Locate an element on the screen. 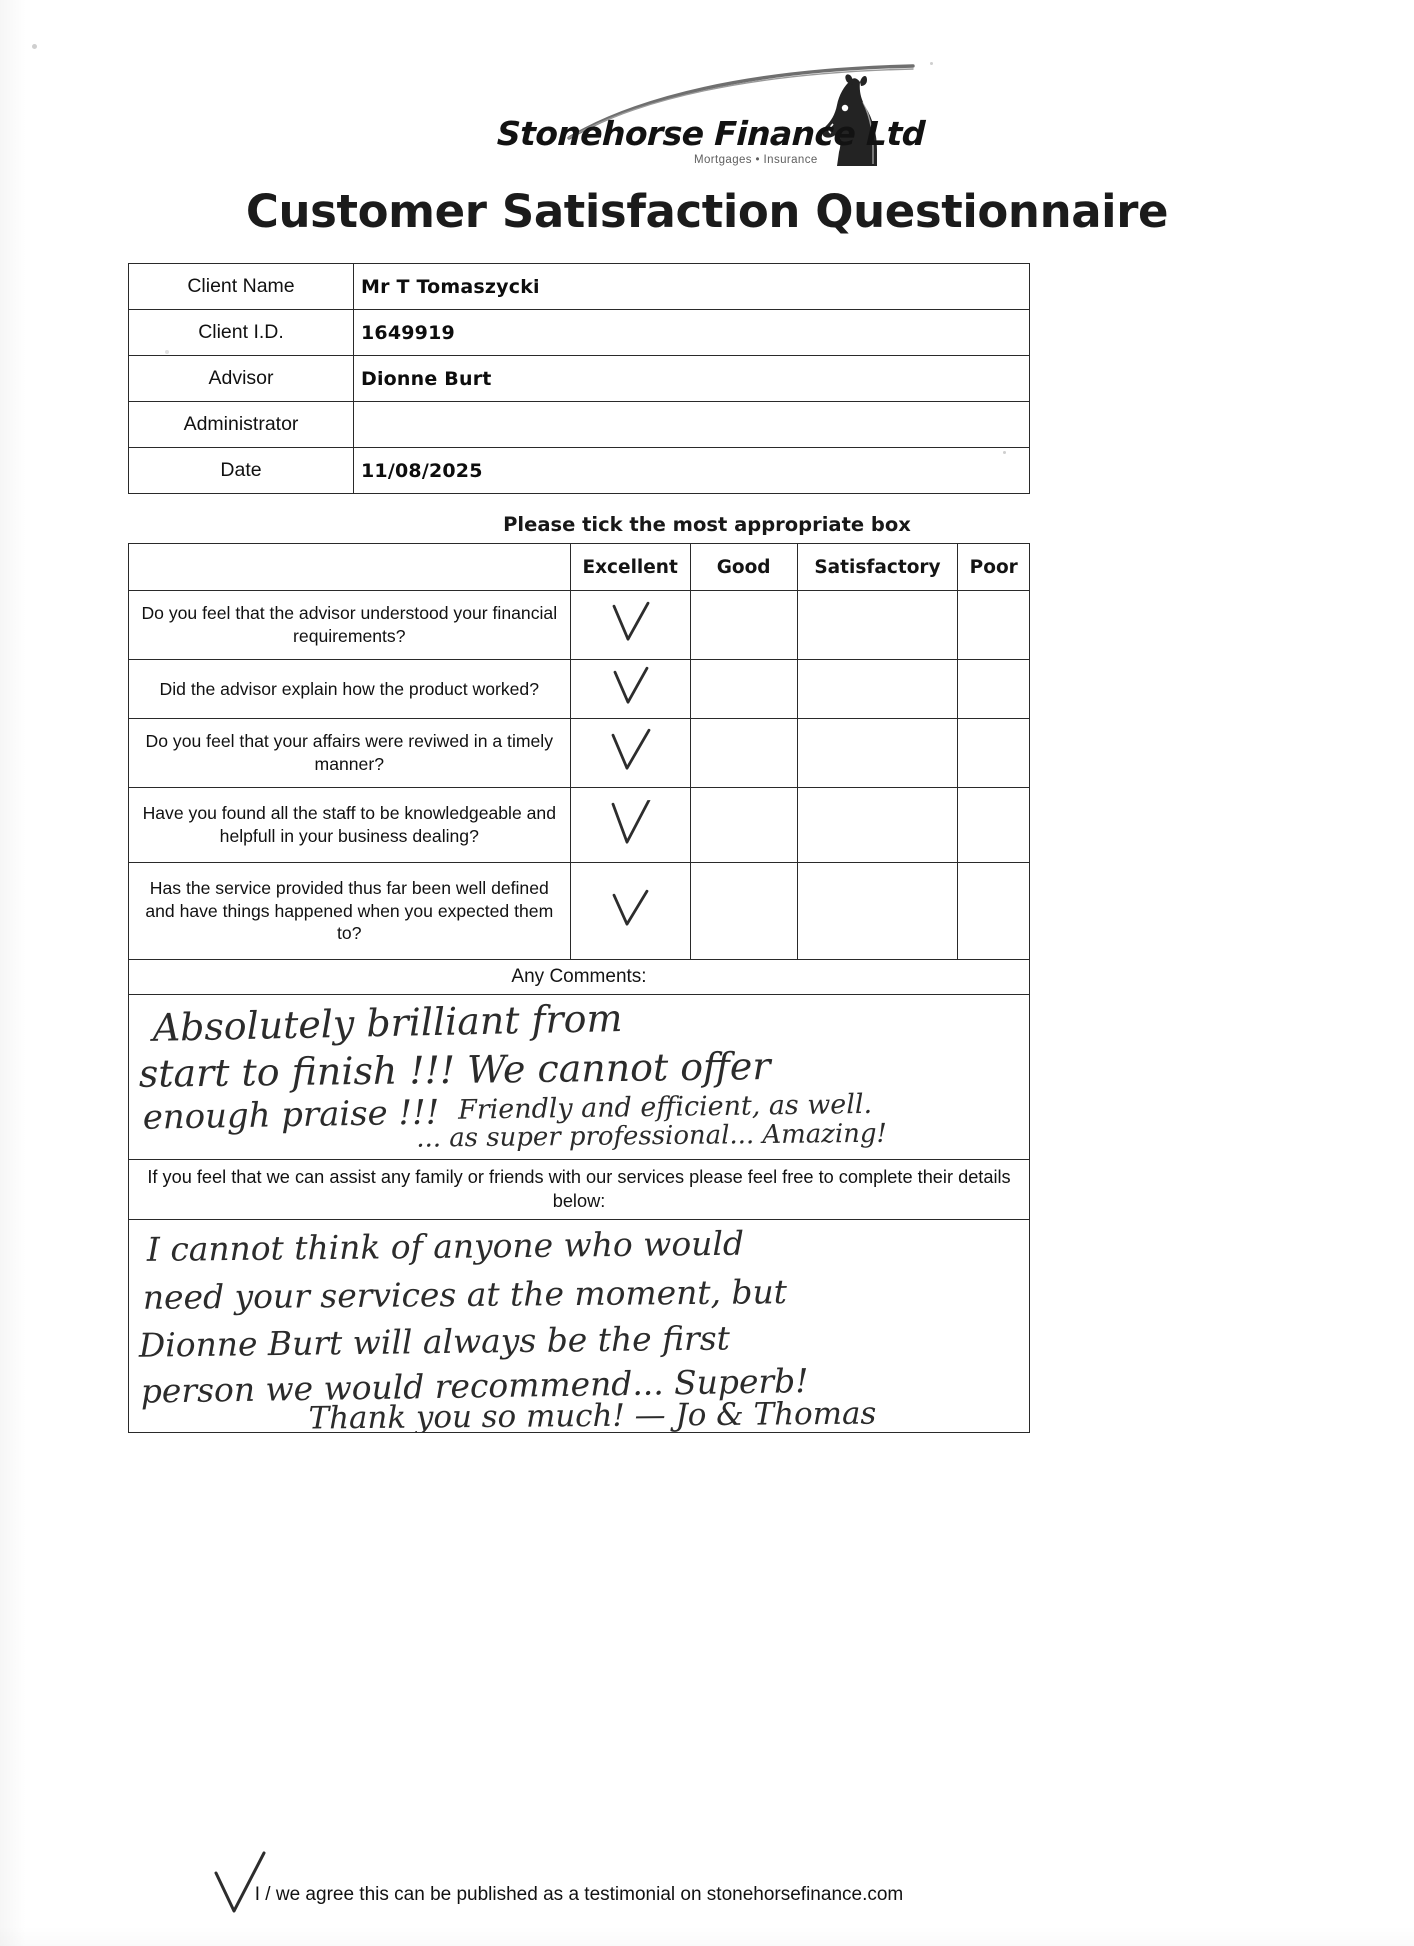 Image resolution: width=1414 pixels, height=1946 pixels. comments-header: Any Comments: is located at coordinates (579, 977).